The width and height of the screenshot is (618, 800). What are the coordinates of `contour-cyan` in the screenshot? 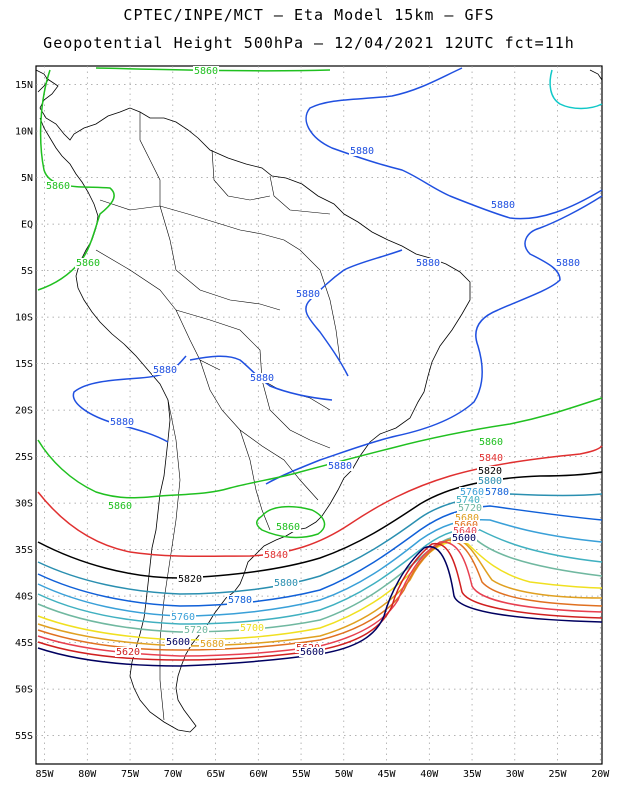 It's located at (576, 89).